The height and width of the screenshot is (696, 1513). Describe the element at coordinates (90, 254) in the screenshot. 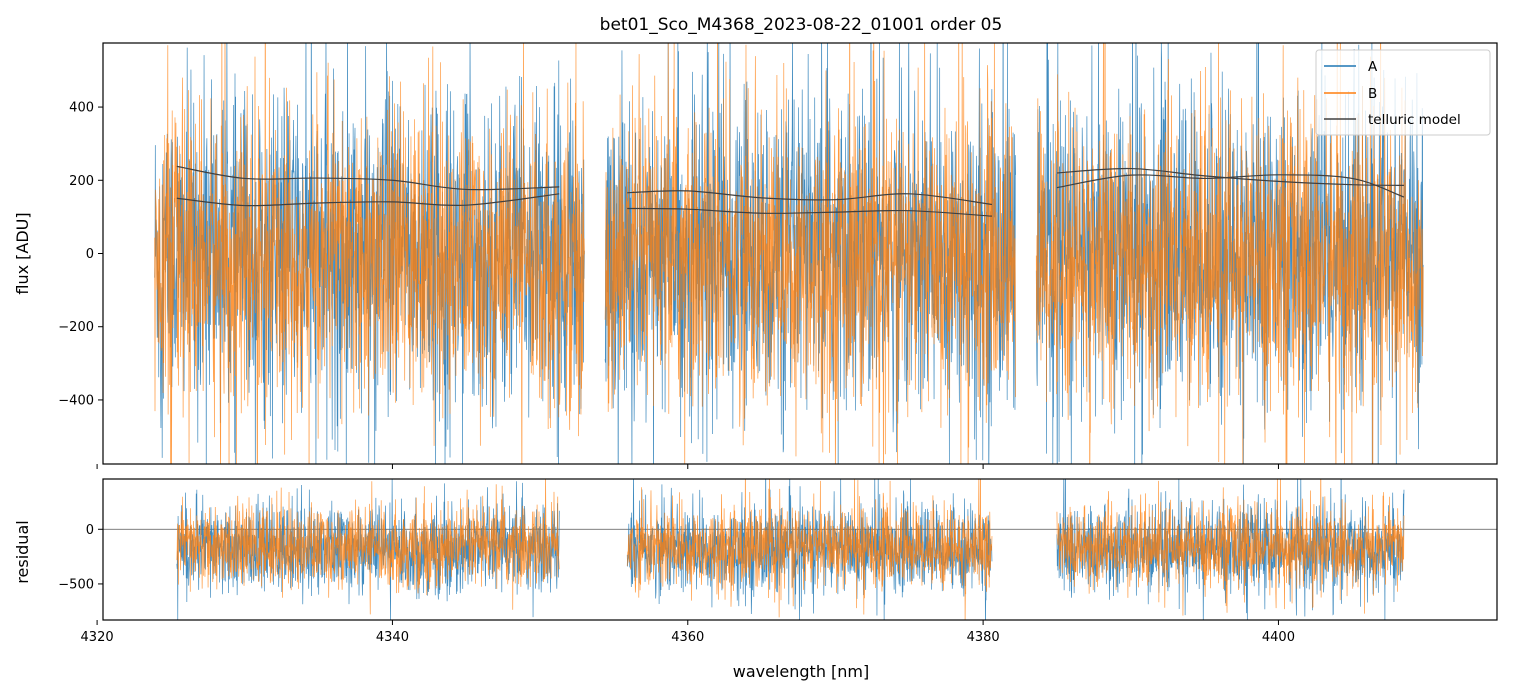

I see `flux-y-tick-label: 0` at that location.